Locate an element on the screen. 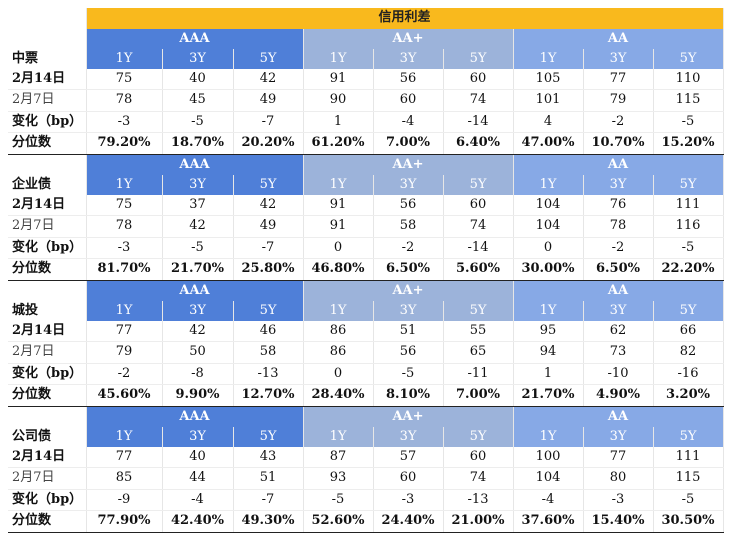 The width and height of the screenshot is (743, 533). value-cell: 18.70% is located at coordinates (198, 143).